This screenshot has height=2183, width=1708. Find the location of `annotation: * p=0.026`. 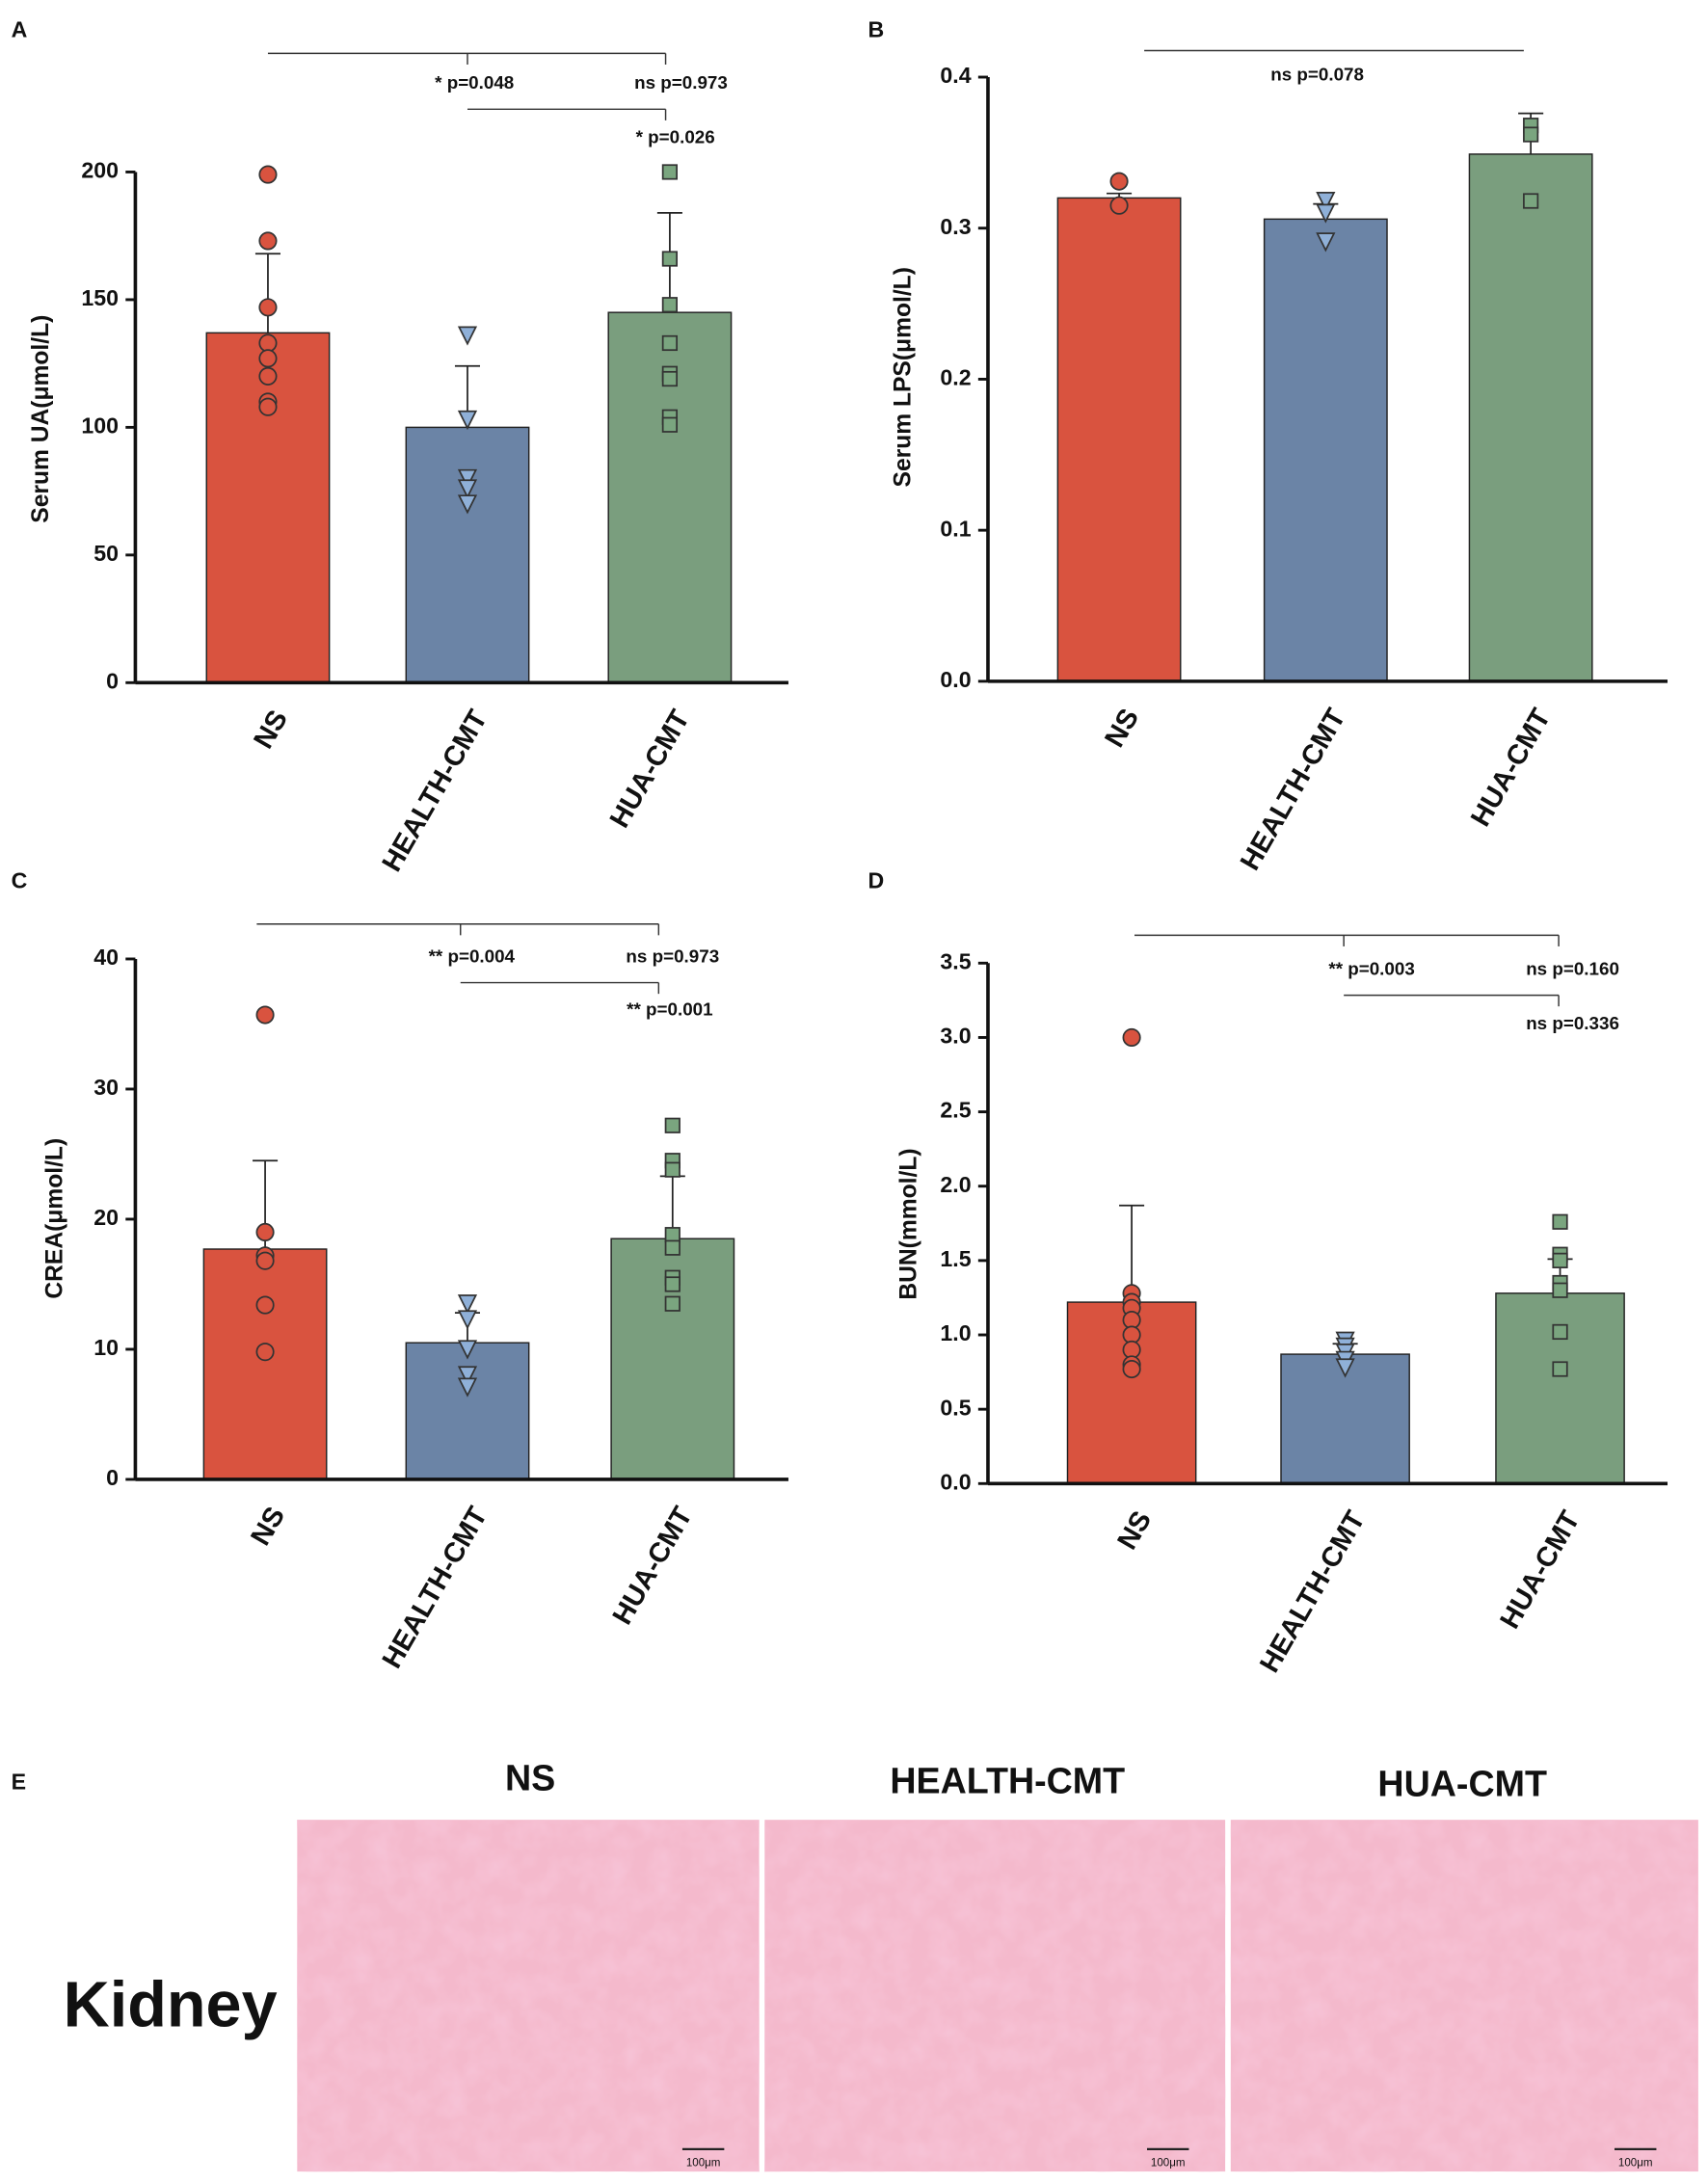

annotation: * p=0.026 is located at coordinates (675, 137).